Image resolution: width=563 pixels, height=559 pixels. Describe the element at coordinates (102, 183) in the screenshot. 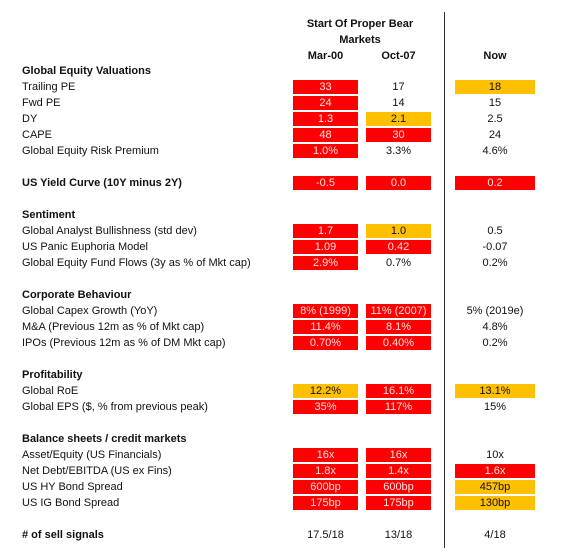

I see `section-title: US Yield Curve (10Y minus 2Y)` at that location.